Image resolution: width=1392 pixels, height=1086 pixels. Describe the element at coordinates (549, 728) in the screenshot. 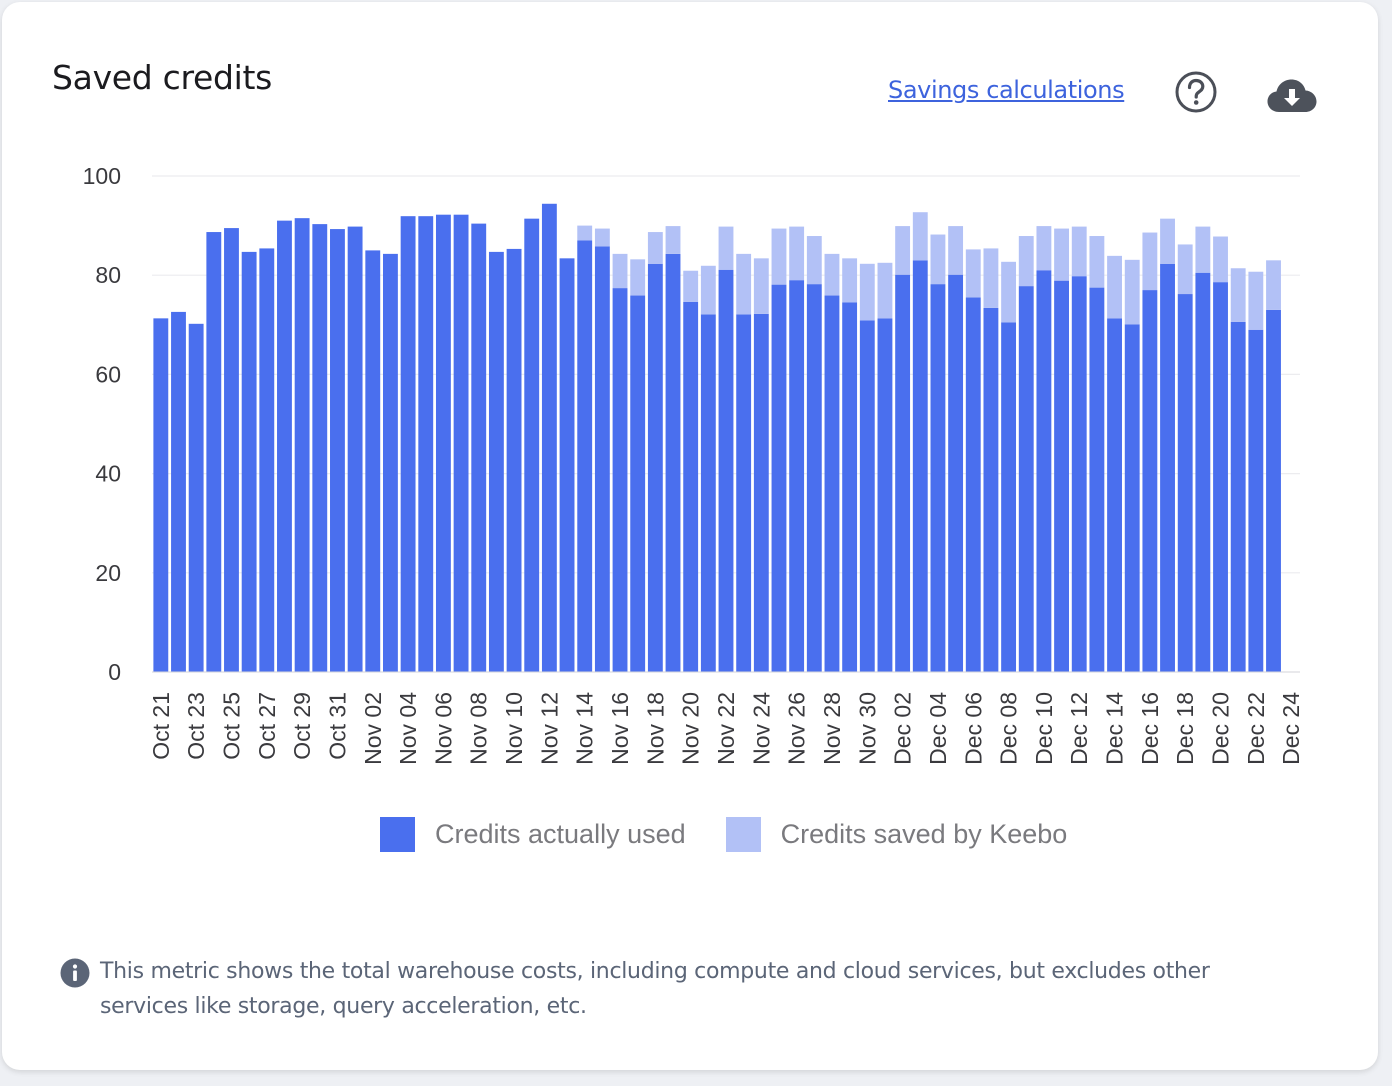

I see `x-tick-label: Nov 12` at that location.